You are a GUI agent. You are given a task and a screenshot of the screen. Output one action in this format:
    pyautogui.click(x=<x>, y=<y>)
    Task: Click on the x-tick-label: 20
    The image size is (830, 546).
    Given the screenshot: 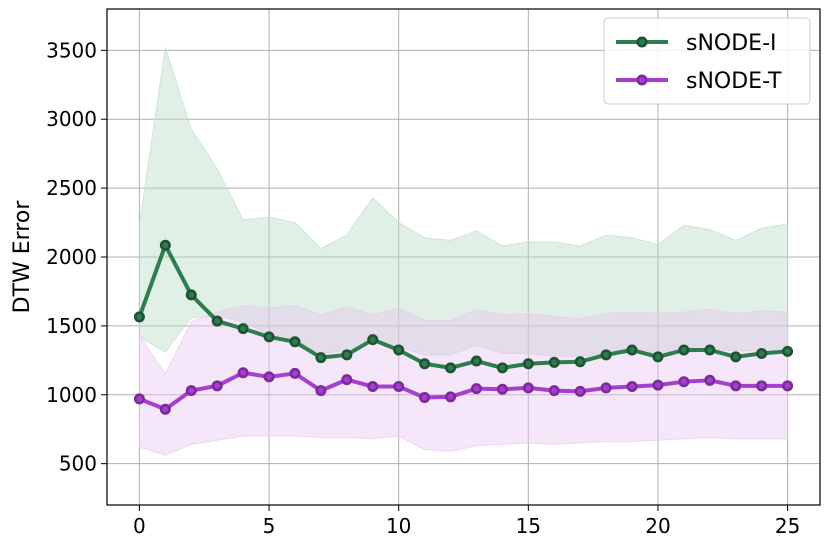 What is the action you would take?
    pyautogui.click(x=657, y=526)
    